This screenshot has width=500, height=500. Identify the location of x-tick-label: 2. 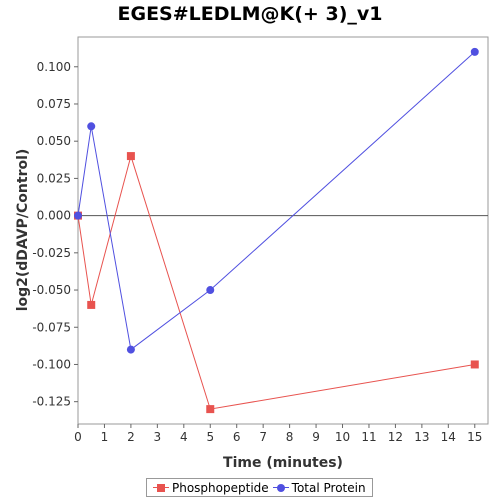
(131, 437).